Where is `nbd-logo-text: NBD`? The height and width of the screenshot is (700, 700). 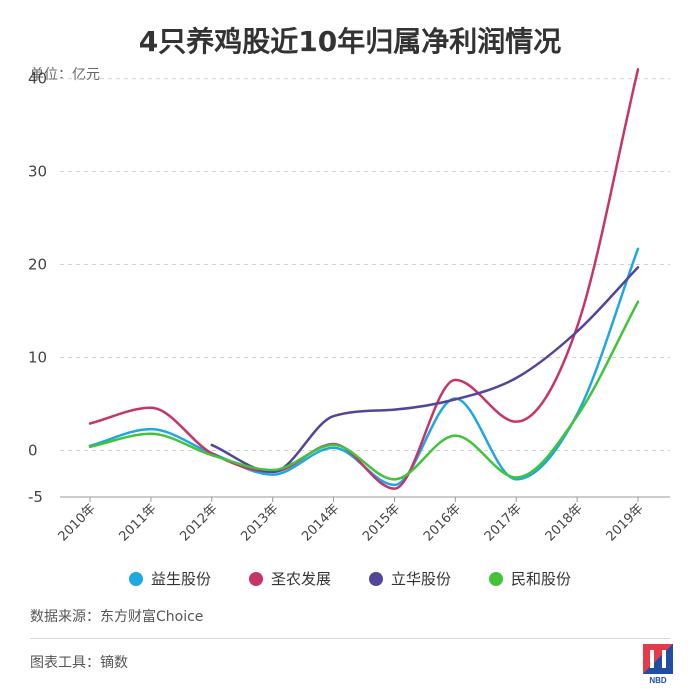 nbd-logo-text: NBD is located at coordinates (658, 680).